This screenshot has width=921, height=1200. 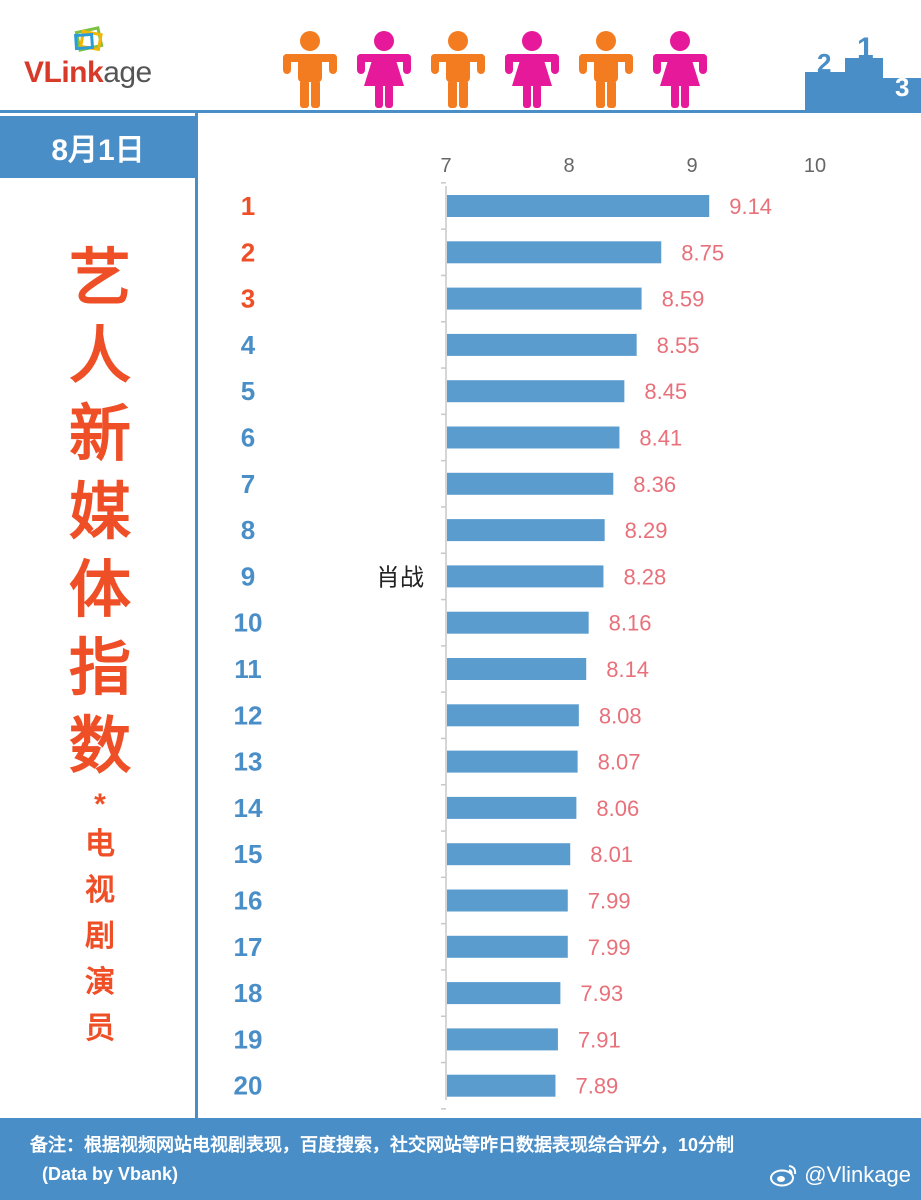 What do you see at coordinates (750, 206) in the screenshot?
I see `value-label: 9.14` at bounding box center [750, 206].